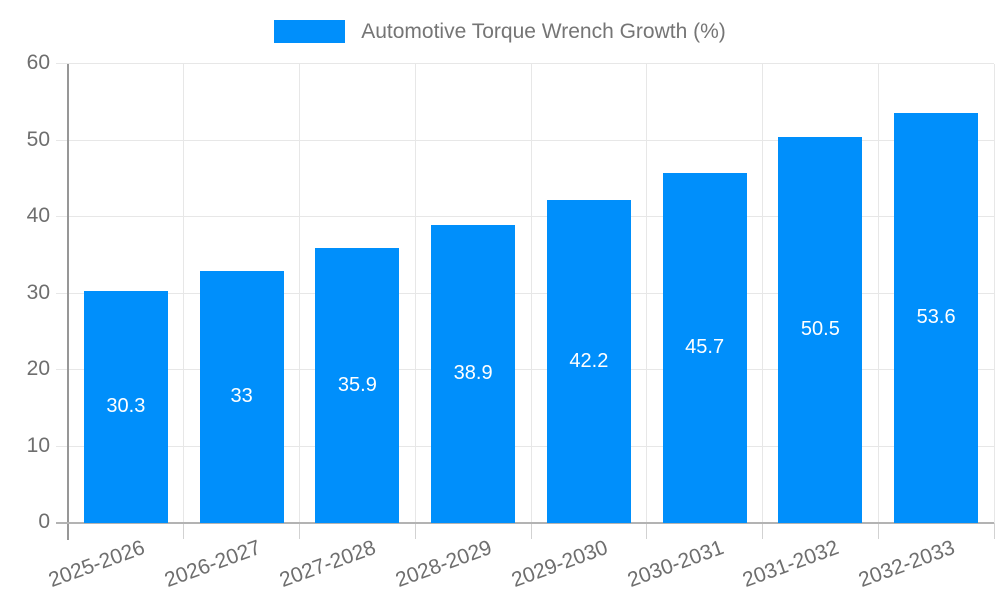 This screenshot has height=600, width=1000. I want to click on bar: 53.6, so click(936, 317).